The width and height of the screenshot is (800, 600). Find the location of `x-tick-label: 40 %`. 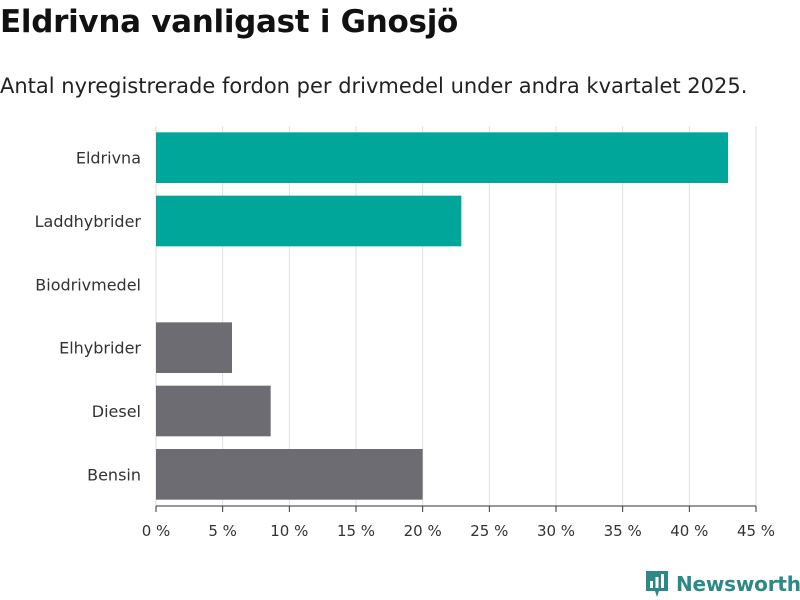

x-tick-label: 40 % is located at coordinates (689, 531).